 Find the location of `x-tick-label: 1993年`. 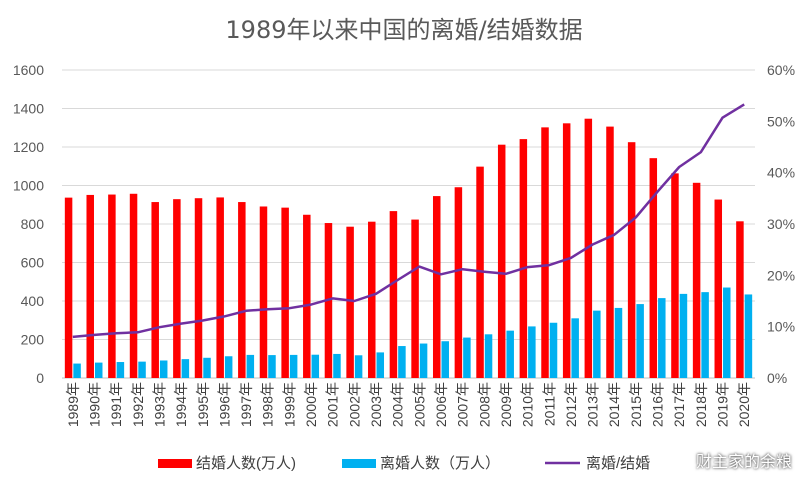

x-tick-label: 1993年 is located at coordinates (159, 404).